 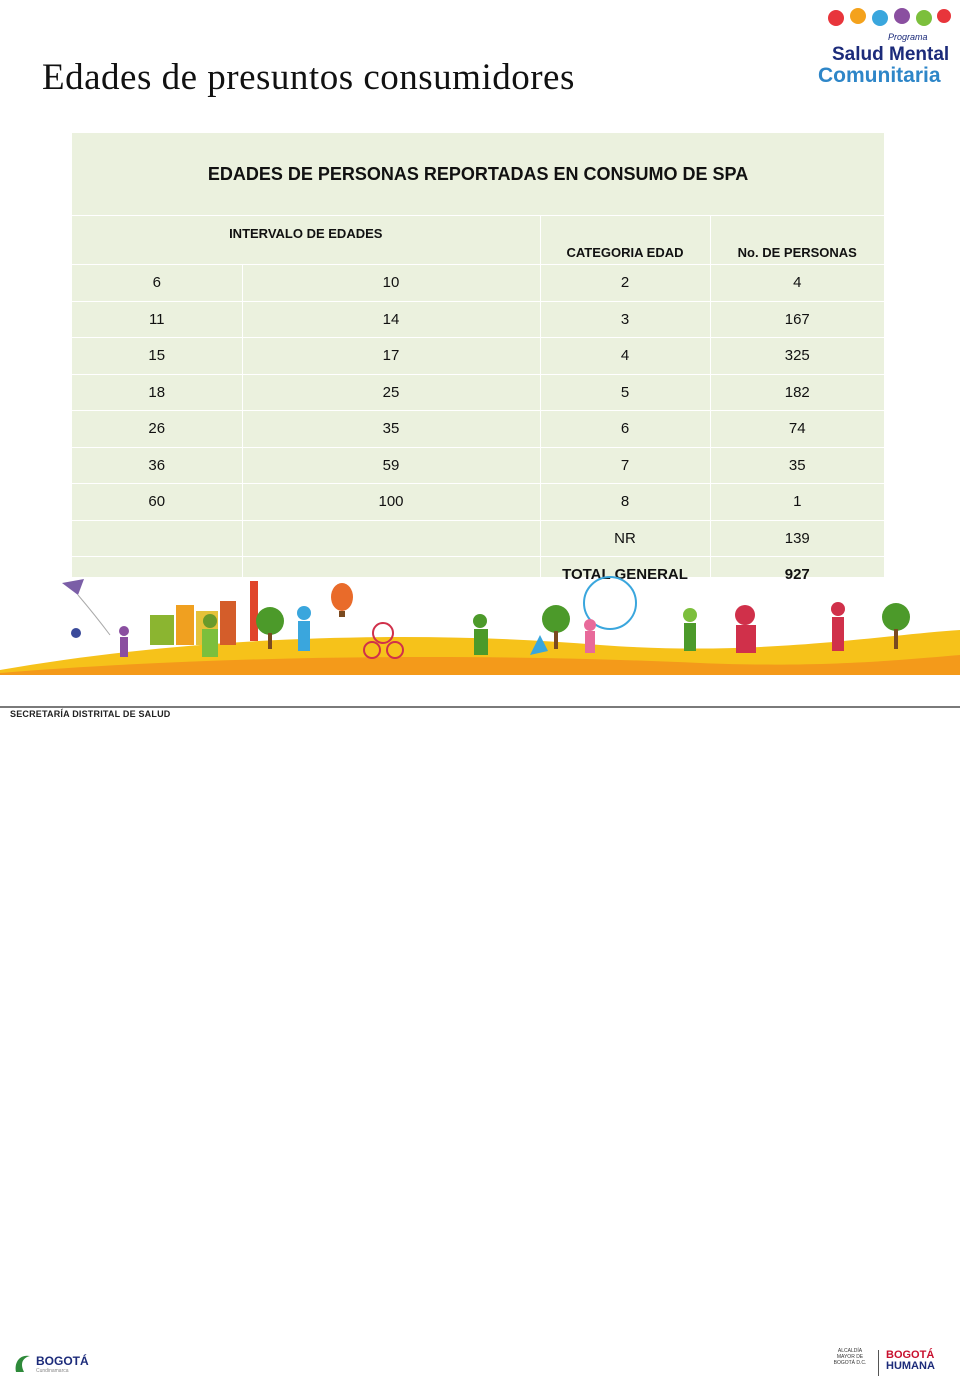 I want to click on bogota-humana-line1: BOGOTÁ, so click(x=910, y=1355).